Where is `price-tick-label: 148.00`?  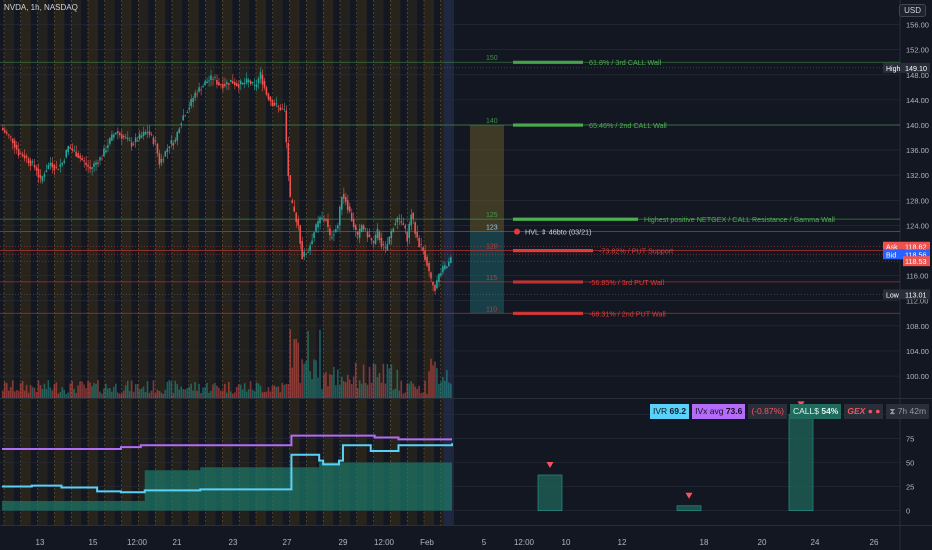 price-tick-label: 148.00 is located at coordinates (917, 75).